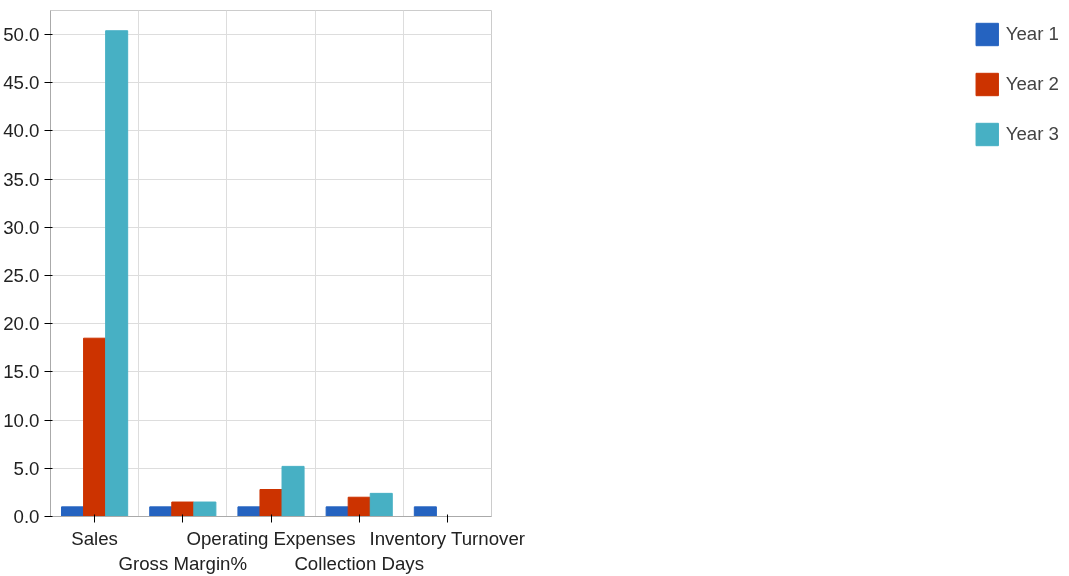  What do you see at coordinates (1032, 34) in the screenshot?
I see `legend-label: Year 1` at bounding box center [1032, 34].